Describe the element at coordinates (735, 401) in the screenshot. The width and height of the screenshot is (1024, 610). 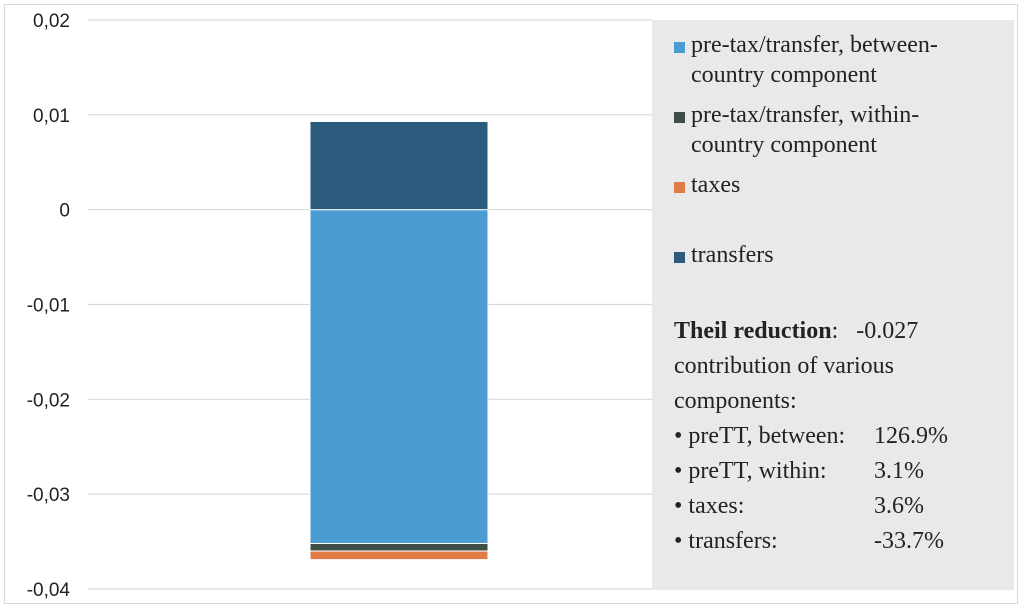
I see `note-line2: components:` at that location.